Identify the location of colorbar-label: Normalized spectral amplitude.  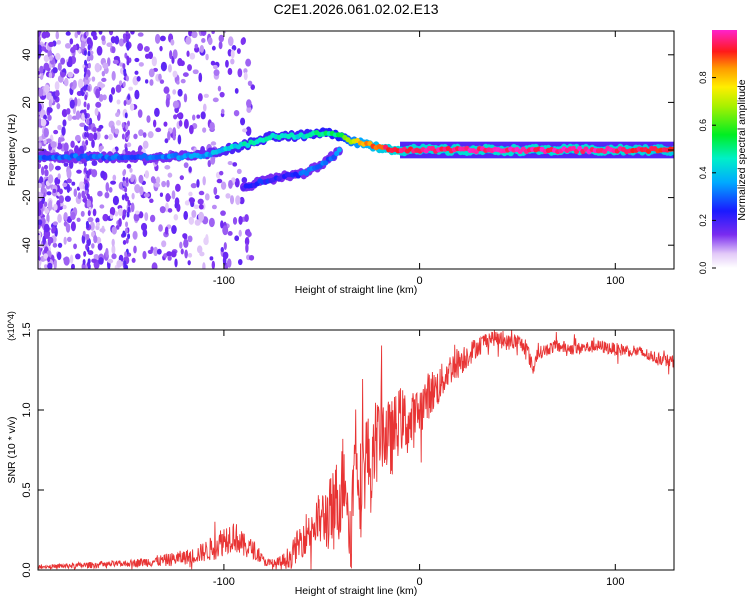
(742, 149).